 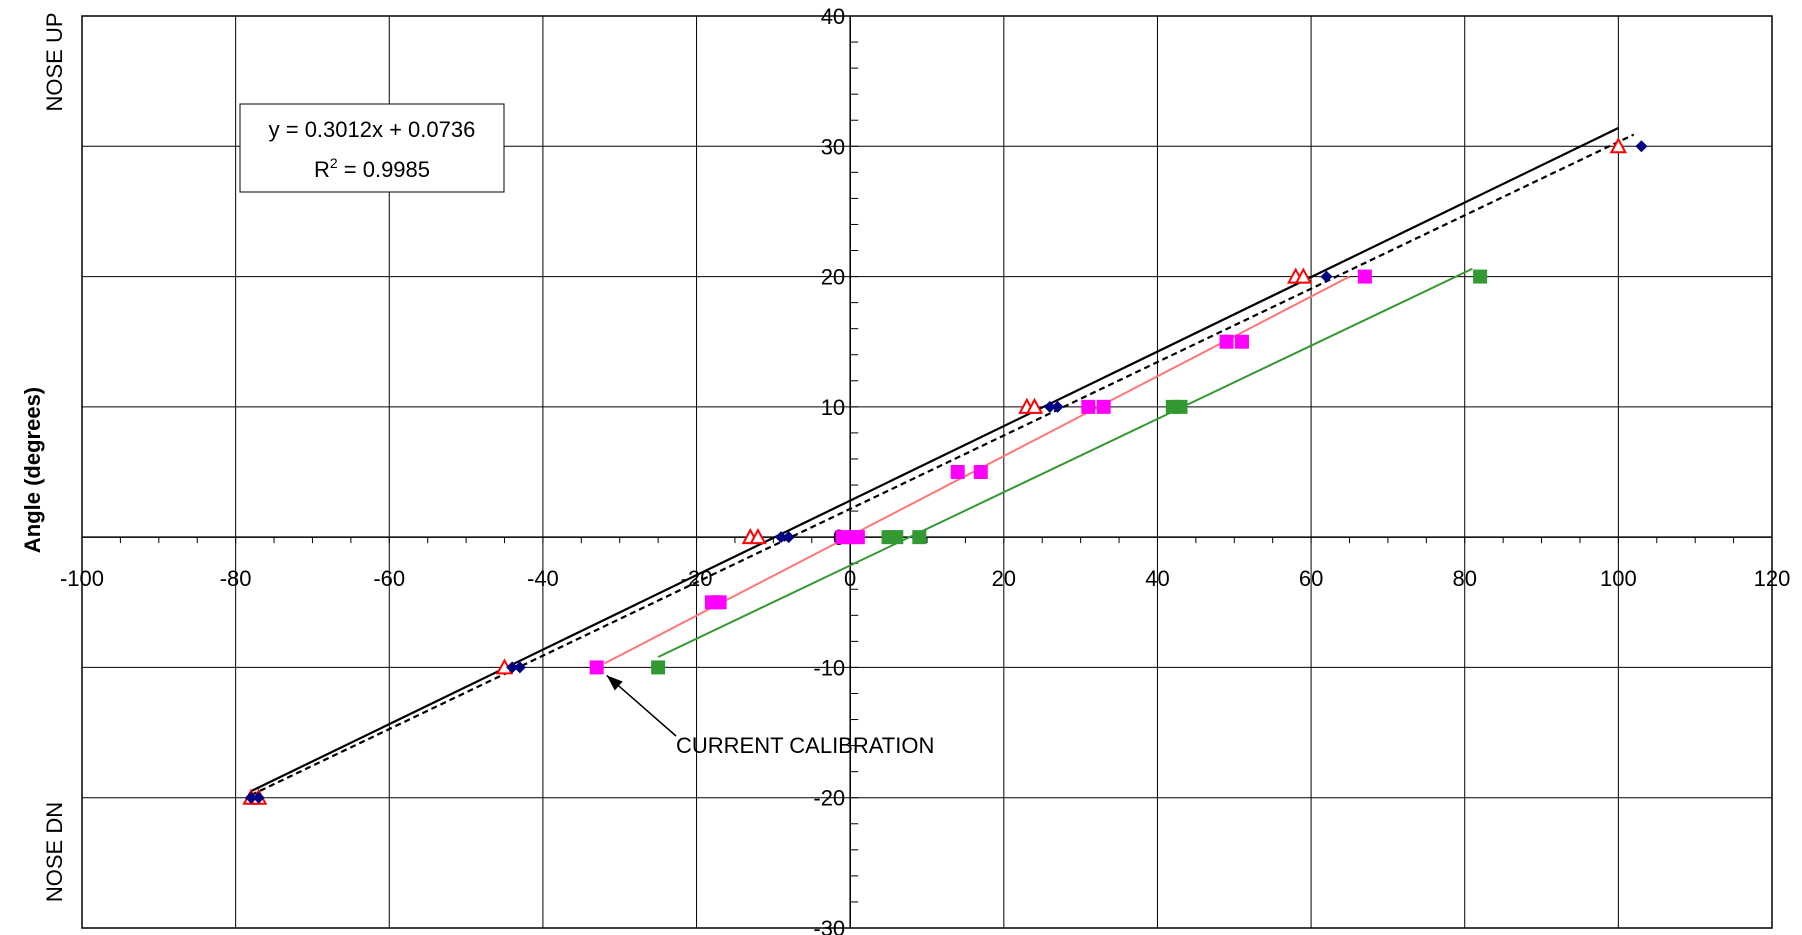 I want to click on r-squared-superscript: 2, so click(x=334, y=163).